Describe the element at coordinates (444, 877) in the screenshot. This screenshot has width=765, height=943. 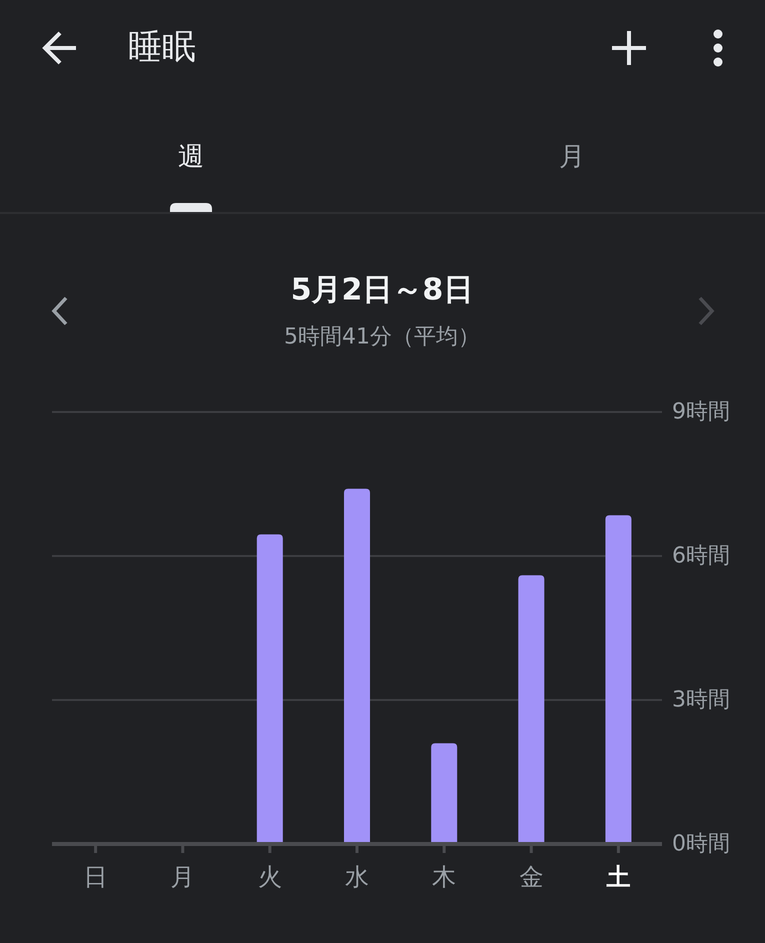
I see `x-tick-label: 木` at that location.